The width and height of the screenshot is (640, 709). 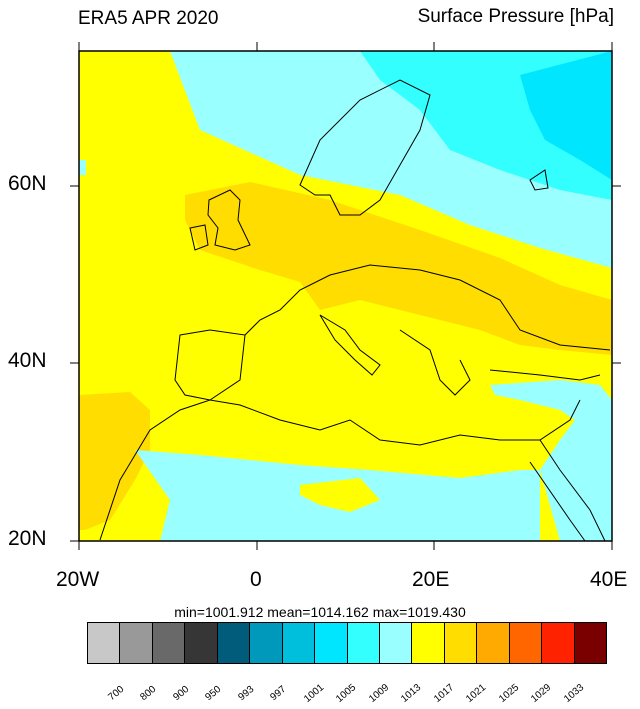 What do you see at coordinates (427, 307) in the screenshot?
I see `southern-europe-coast` at bounding box center [427, 307].